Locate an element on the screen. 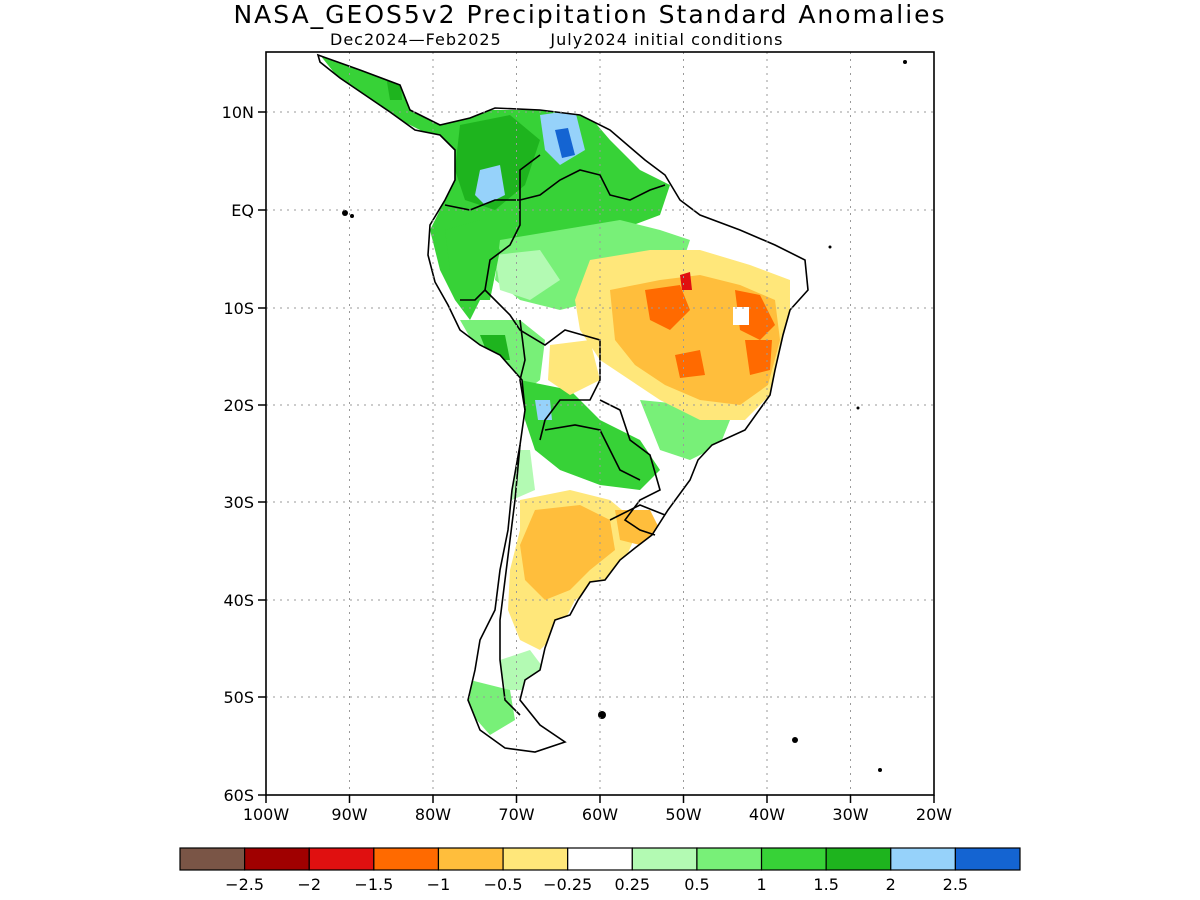  lon-label: 40W is located at coordinates (767, 814).